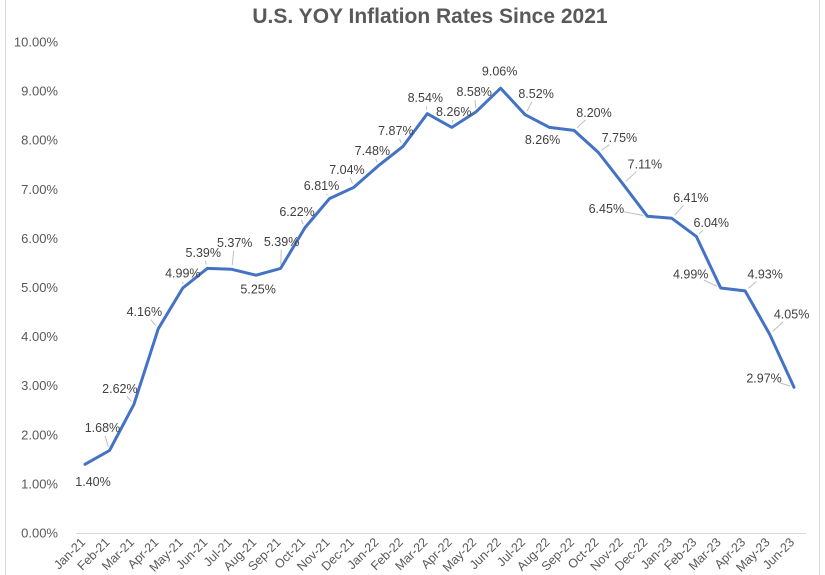  I want to click on y-tick-label: 0.00%, so click(39, 533).